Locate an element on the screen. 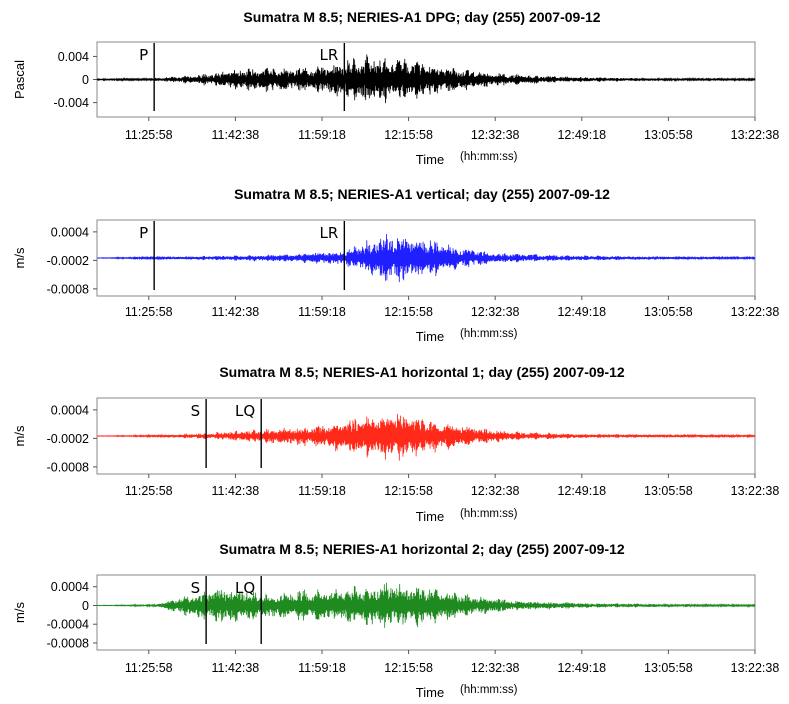  plot-frame is located at coordinates (426, 612).